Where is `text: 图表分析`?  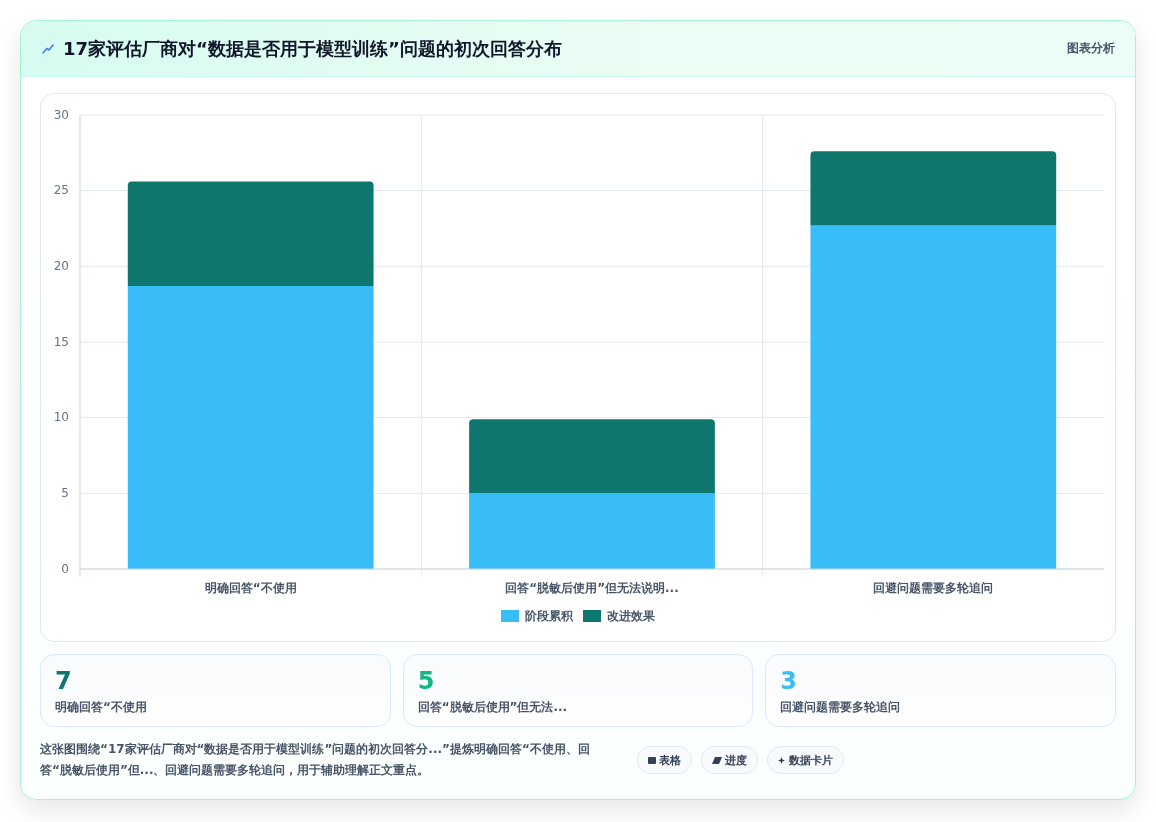 text: 图表分析 is located at coordinates (1091, 48).